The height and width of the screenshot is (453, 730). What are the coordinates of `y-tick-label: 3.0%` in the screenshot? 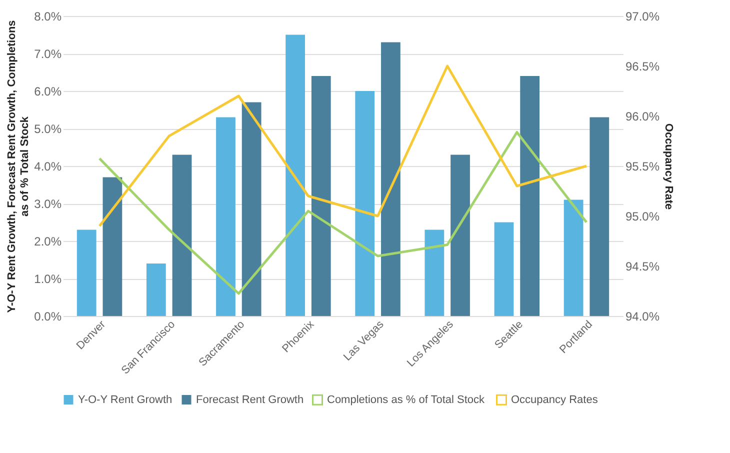 It's located at (48, 204).